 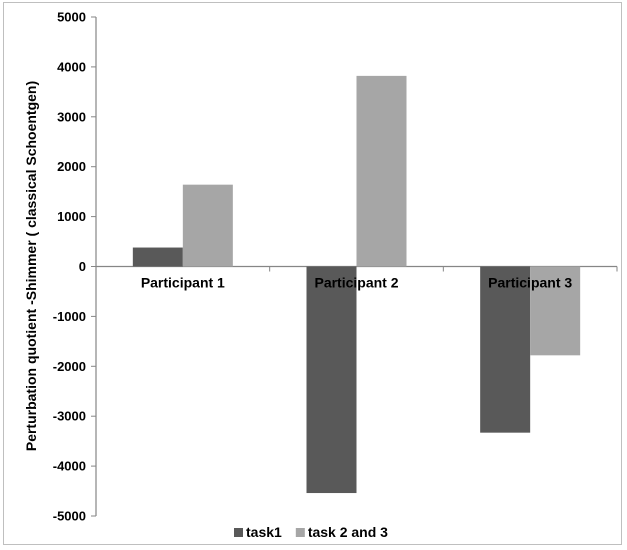 What do you see at coordinates (71, 66) in the screenshot?
I see `y-tick-label: 4000` at bounding box center [71, 66].